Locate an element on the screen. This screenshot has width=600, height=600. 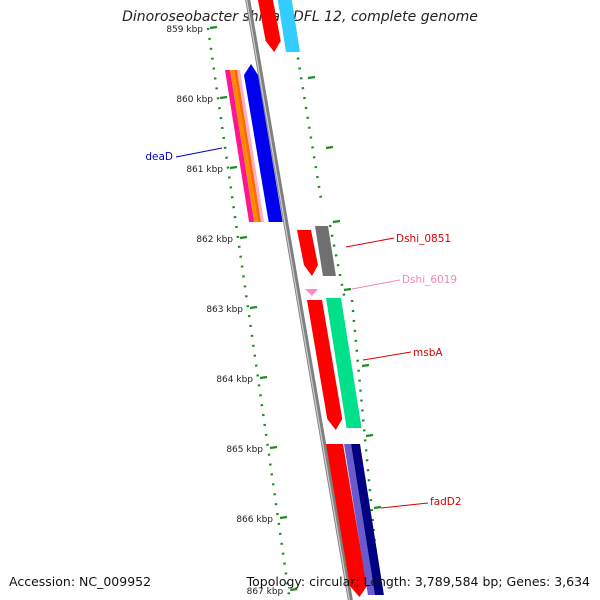
gene-dshi-0851-red is located at coordinates (307, 253).